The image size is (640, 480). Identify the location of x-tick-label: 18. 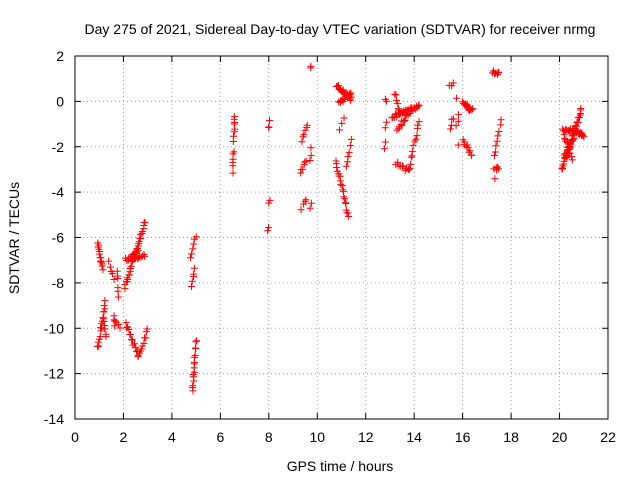
(511, 437).